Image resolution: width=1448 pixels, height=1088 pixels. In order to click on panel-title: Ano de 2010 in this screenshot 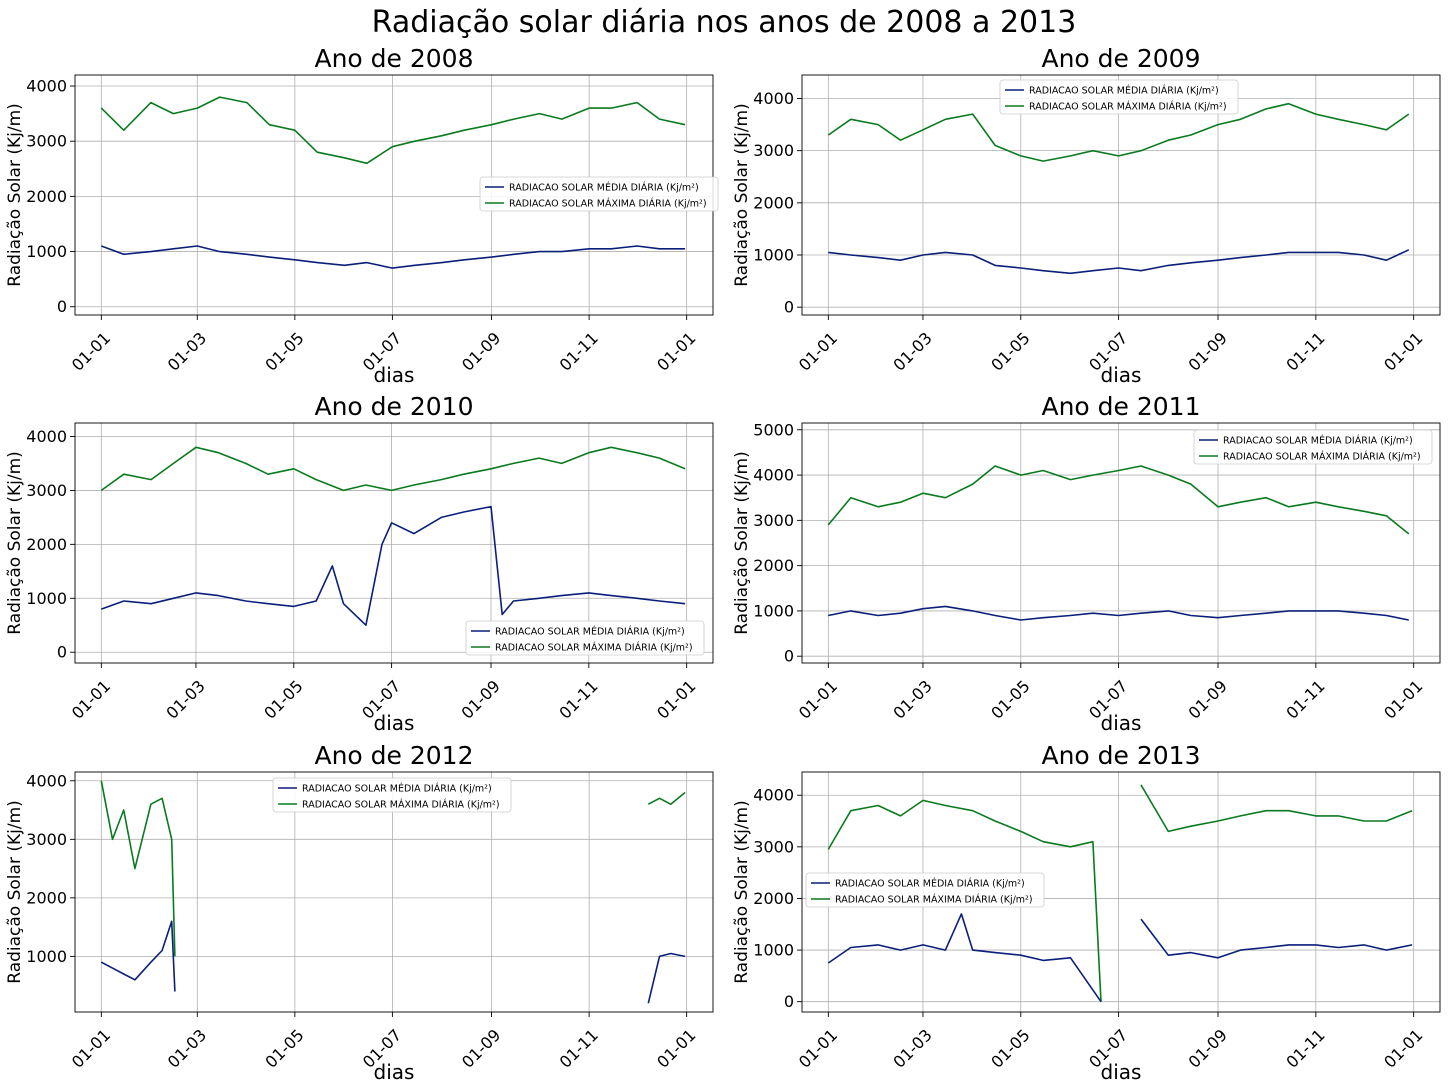, I will do `click(393, 406)`.